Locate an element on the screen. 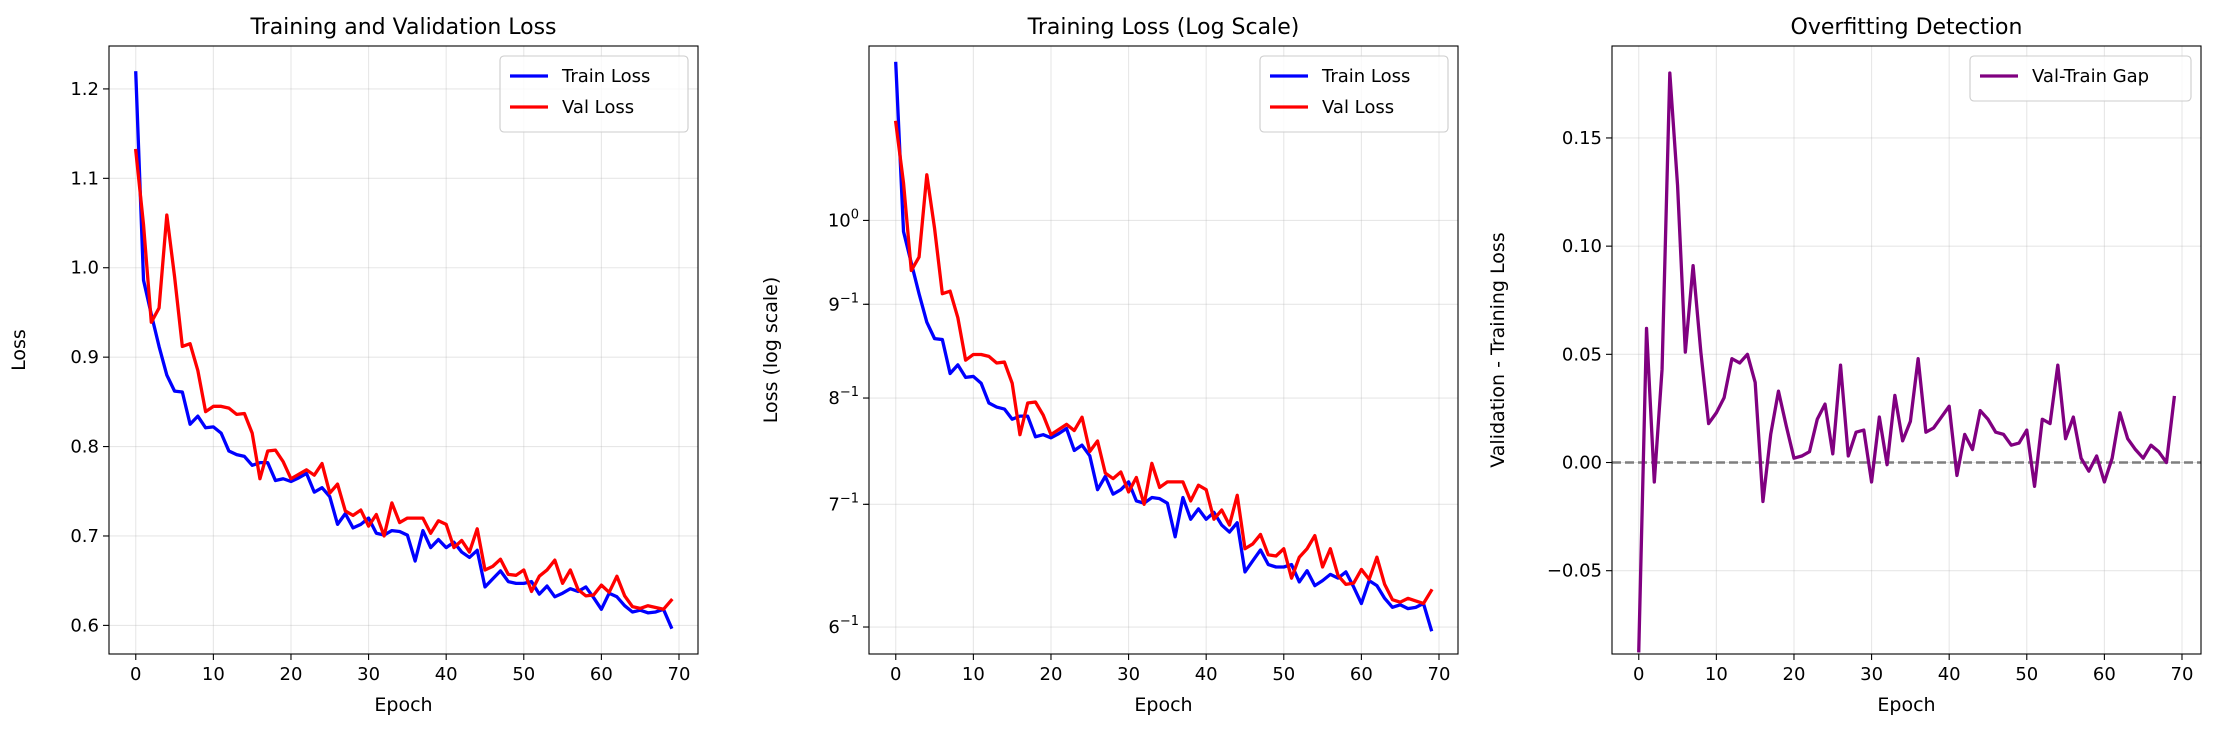 The width and height of the screenshot is (2234, 731). y-tick-label: 1.1 is located at coordinates (84, 178).